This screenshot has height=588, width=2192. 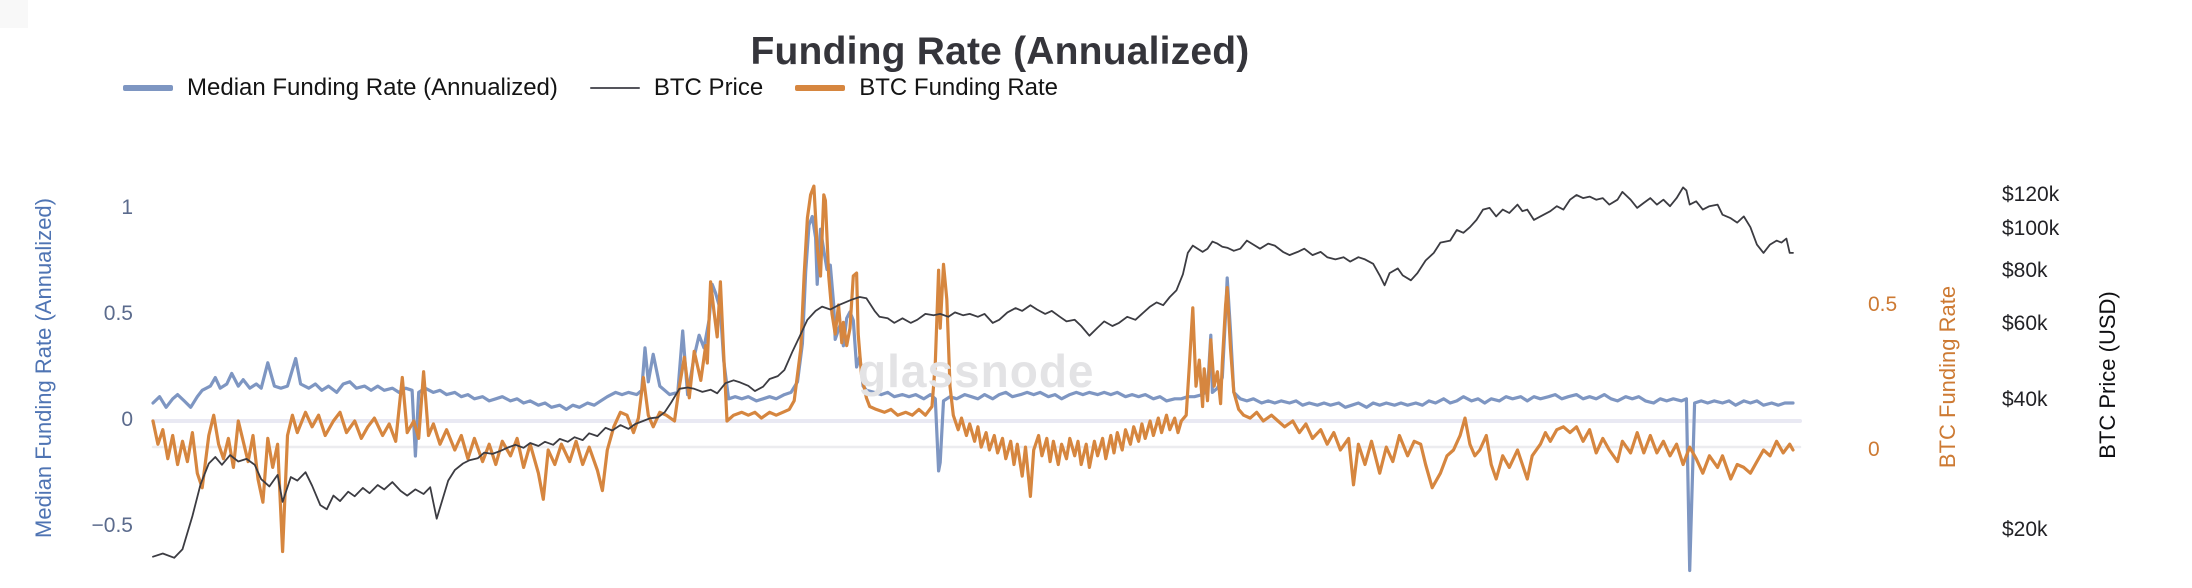 What do you see at coordinates (614, 88) in the screenshot?
I see `btc-price-swatch-icon` at bounding box center [614, 88].